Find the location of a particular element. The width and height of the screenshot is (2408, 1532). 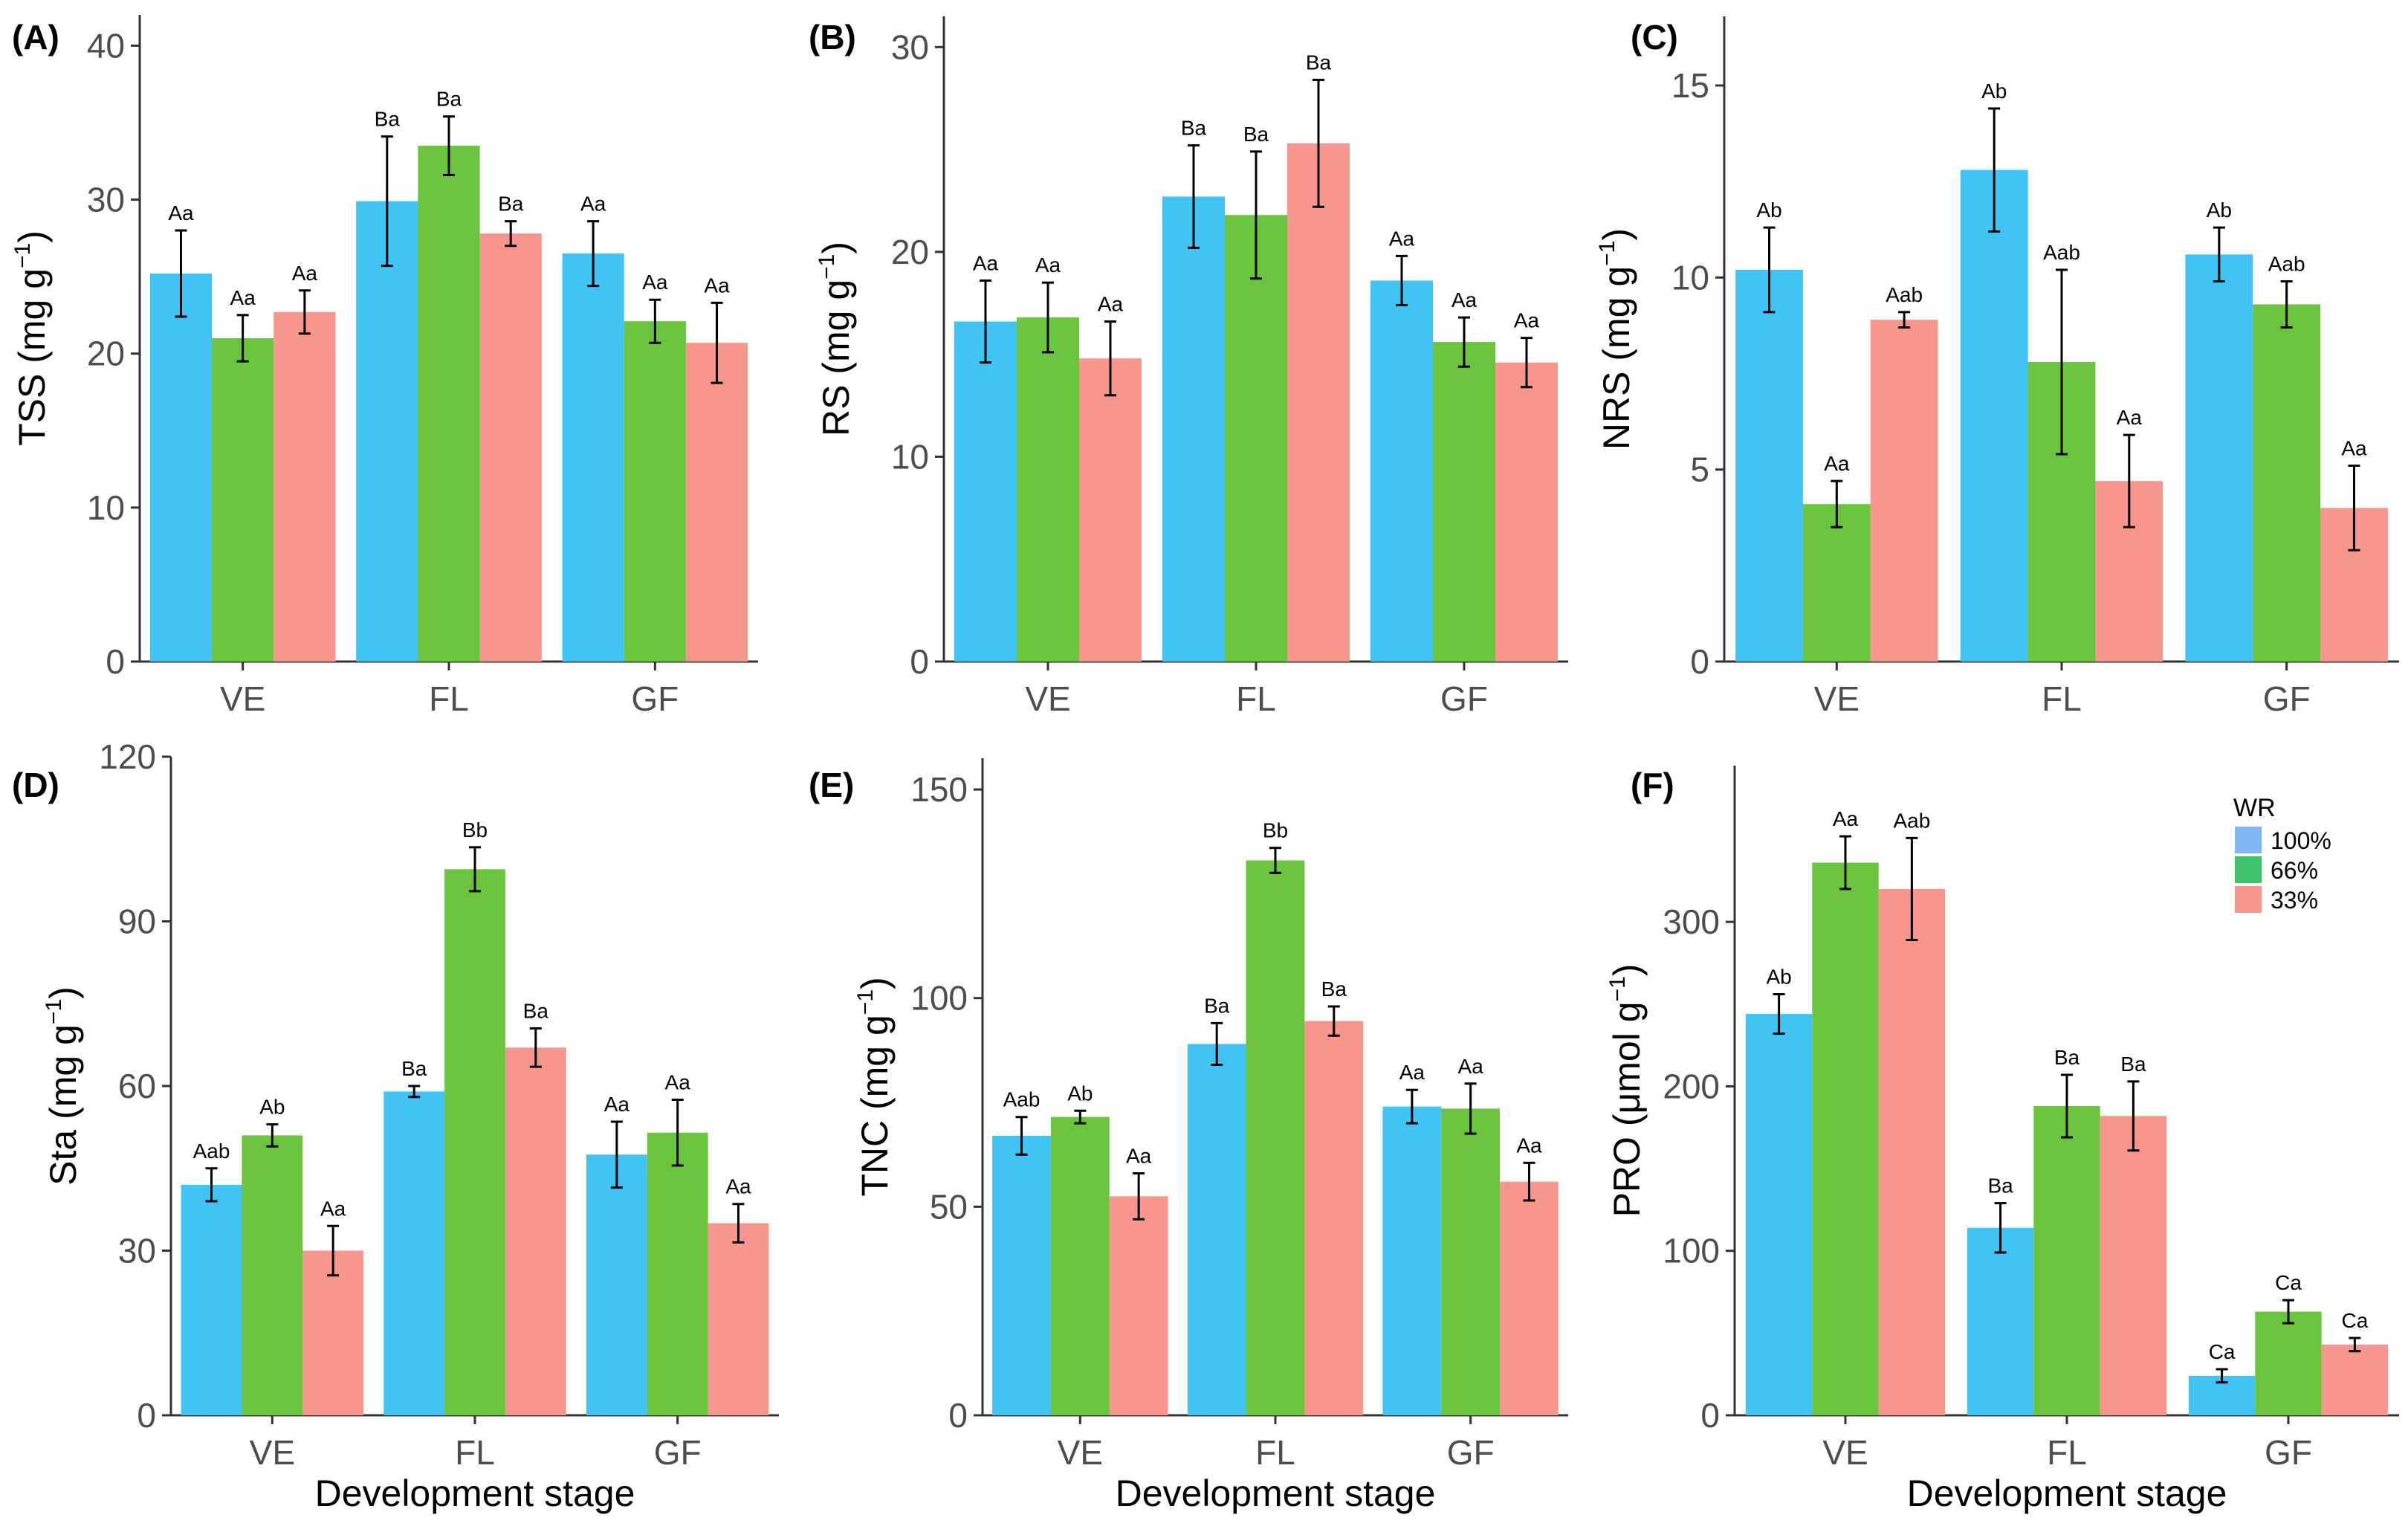

y-axis-title: NRS (mg g−1) is located at coordinates (1616, 339).